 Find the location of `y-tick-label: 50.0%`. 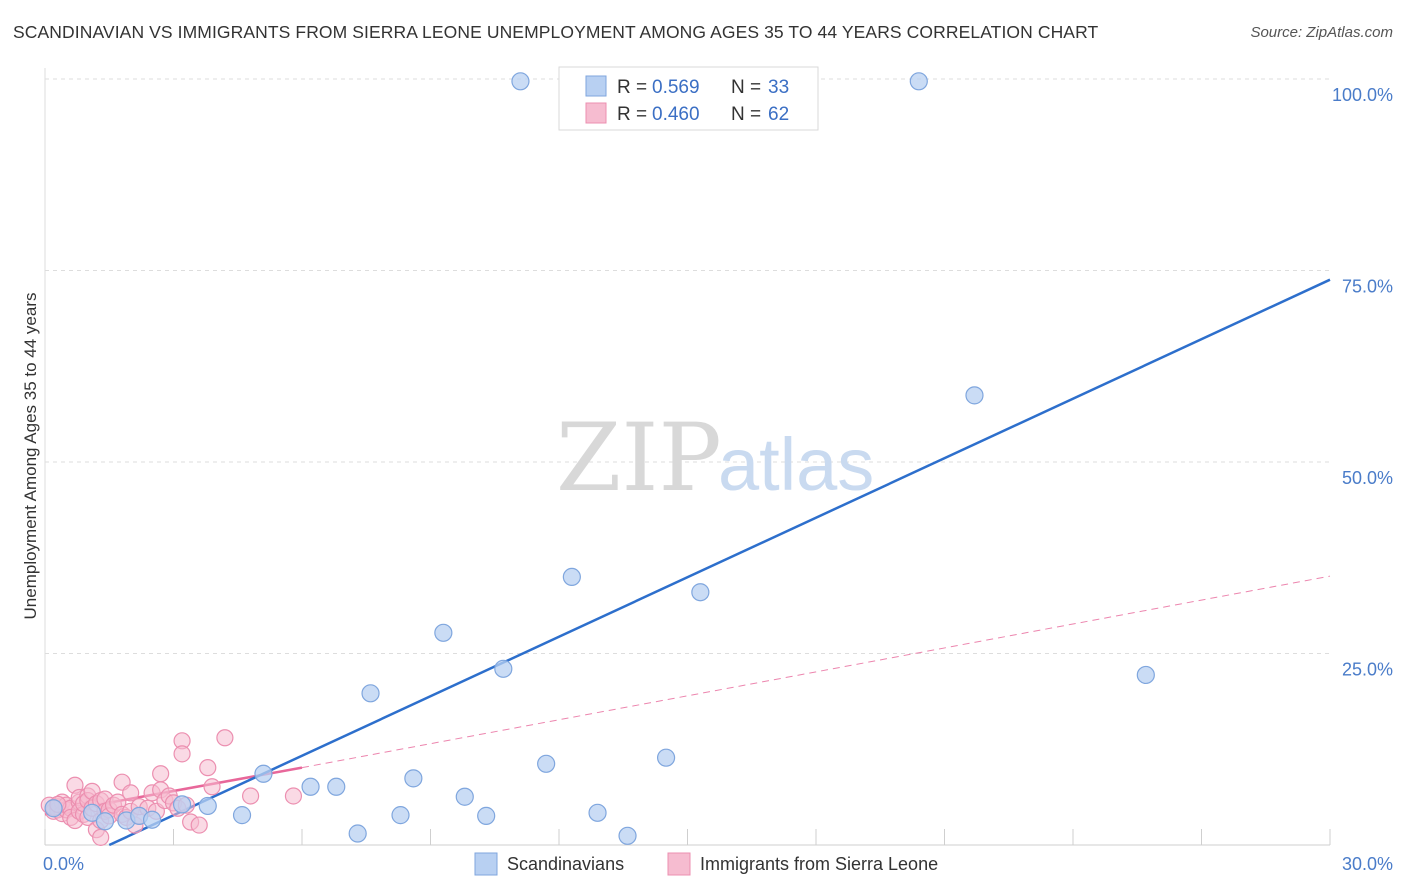

y-tick-label: 50.0% is located at coordinates (1367, 478).